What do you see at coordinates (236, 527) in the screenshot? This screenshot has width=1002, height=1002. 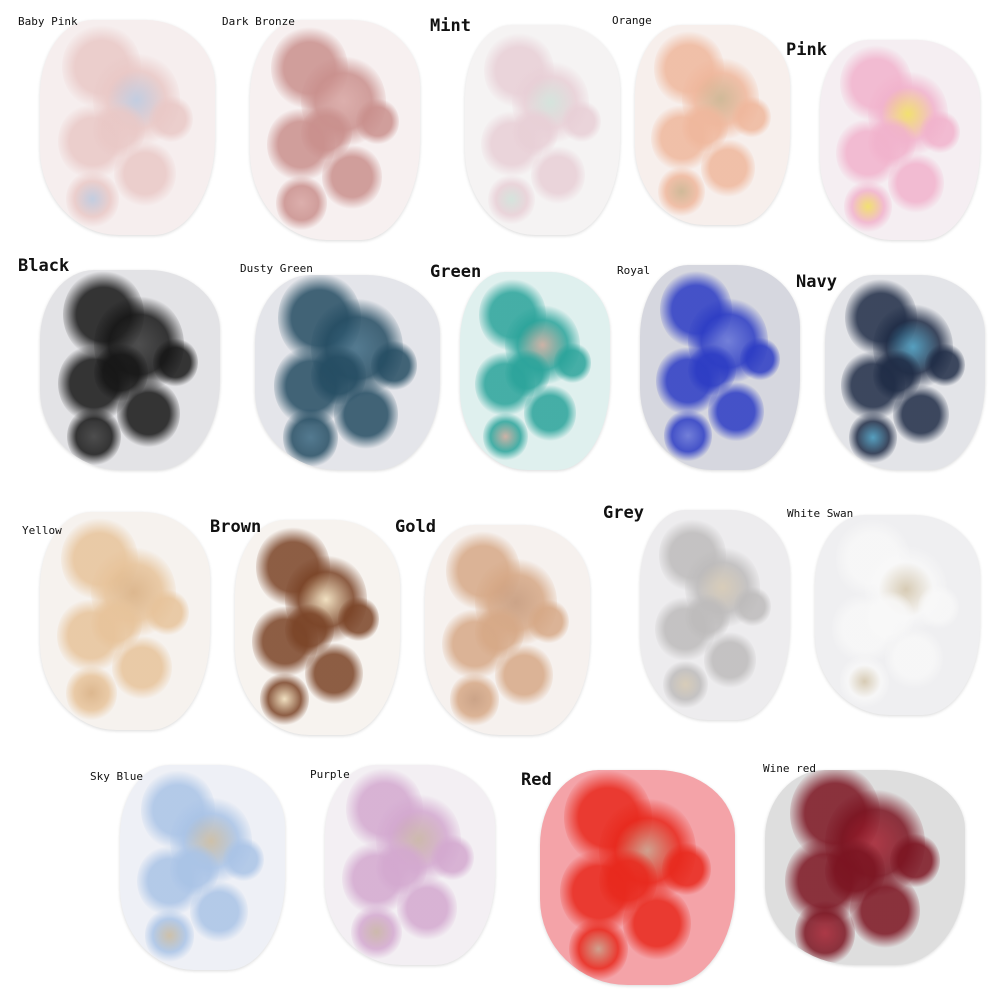 I see `color-label: Brown` at bounding box center [236, 527].